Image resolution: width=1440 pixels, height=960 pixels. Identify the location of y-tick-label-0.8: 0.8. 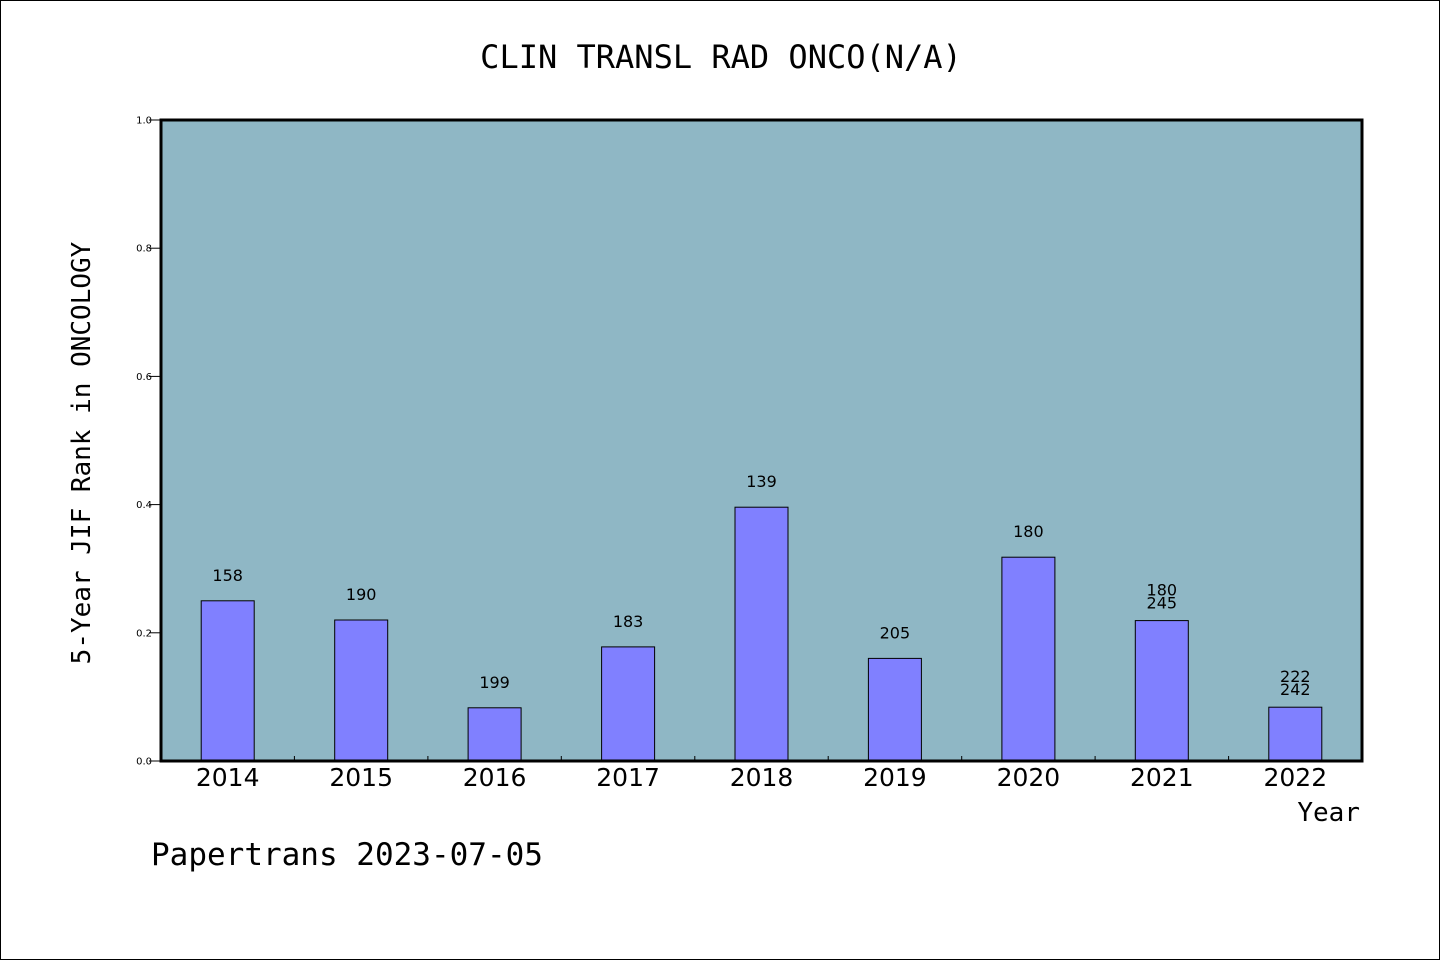
(144, 249).